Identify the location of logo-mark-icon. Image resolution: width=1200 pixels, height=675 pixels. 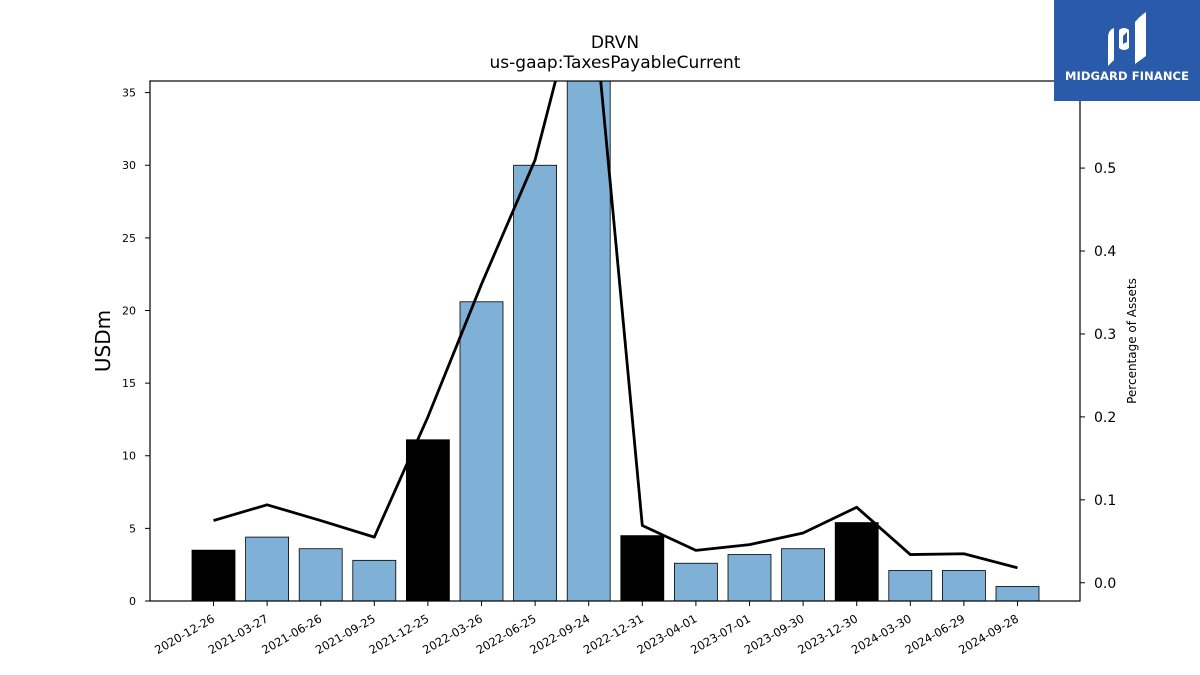
(1127, 39).